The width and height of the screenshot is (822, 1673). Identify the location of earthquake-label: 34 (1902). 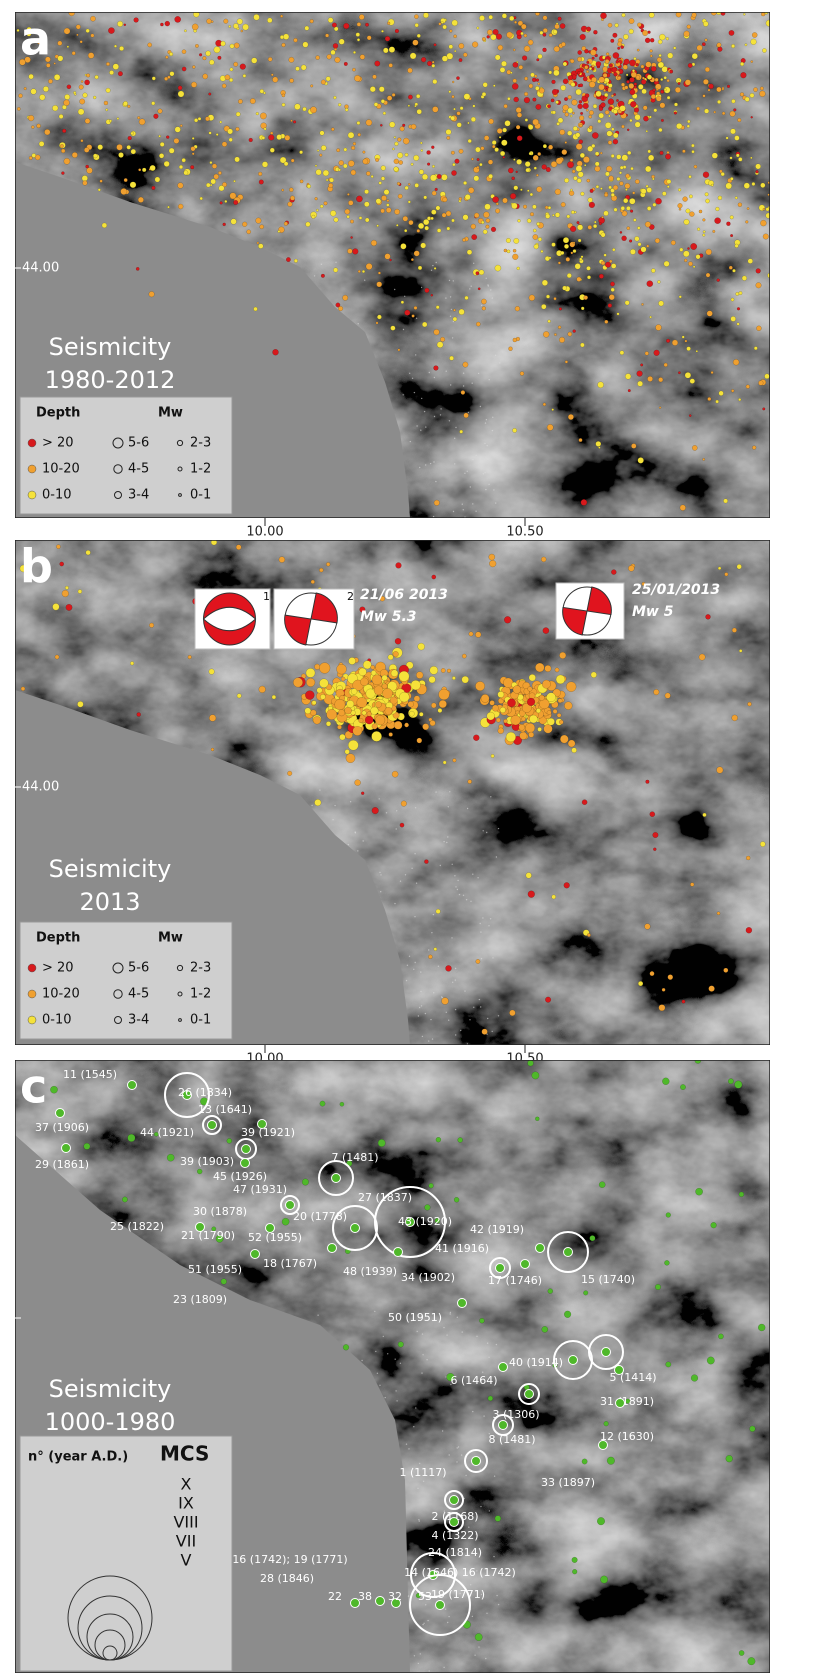
(428, 1277).